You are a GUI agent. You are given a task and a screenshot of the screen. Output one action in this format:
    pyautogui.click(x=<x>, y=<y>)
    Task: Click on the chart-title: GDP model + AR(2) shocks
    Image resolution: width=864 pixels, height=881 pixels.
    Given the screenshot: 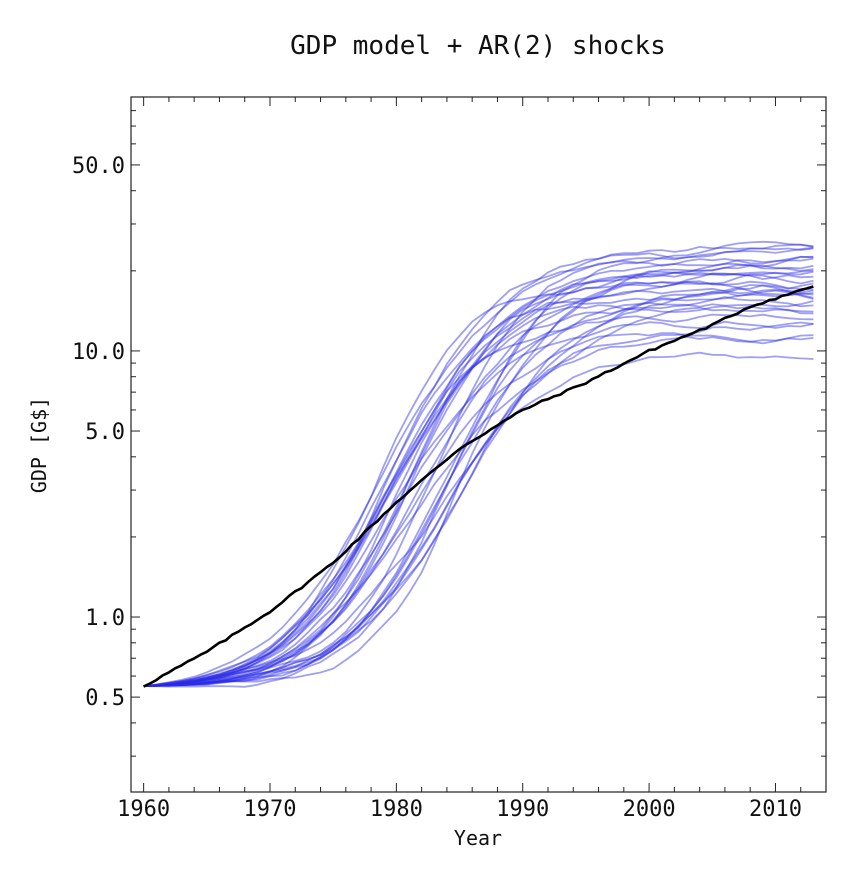 What is the action you would take?
    pyautogui.click(x=478, y=46)
    